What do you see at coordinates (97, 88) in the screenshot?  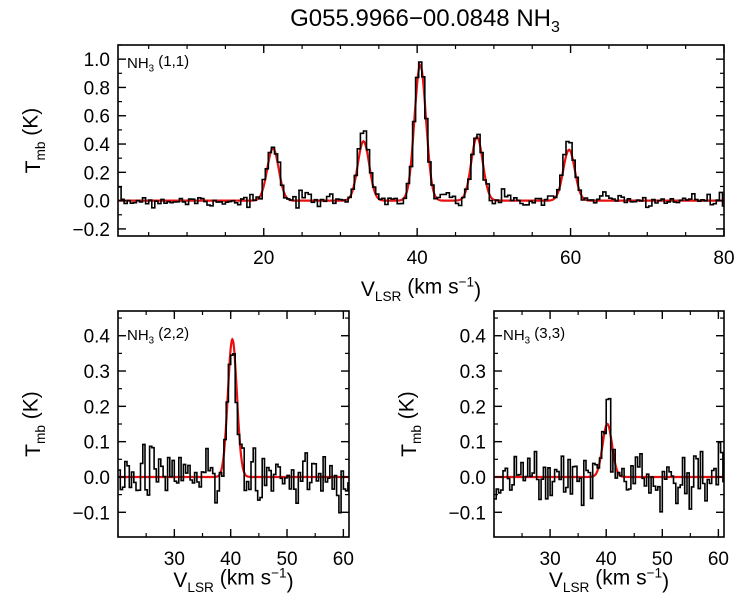 I see `y-tick-label: 0.8` at bounding box center [97, 88].